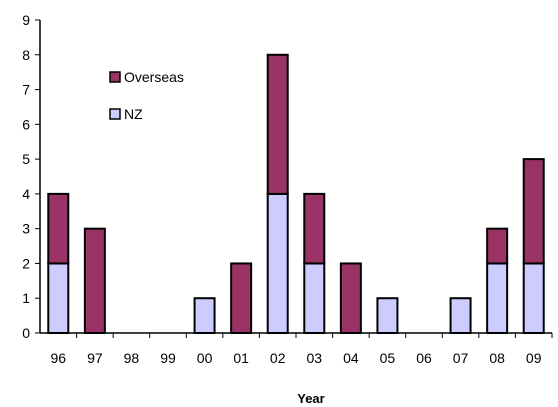 This screenshot has height=407, width=558. I want to click on x-tick-label: 00, so click(205, 358).